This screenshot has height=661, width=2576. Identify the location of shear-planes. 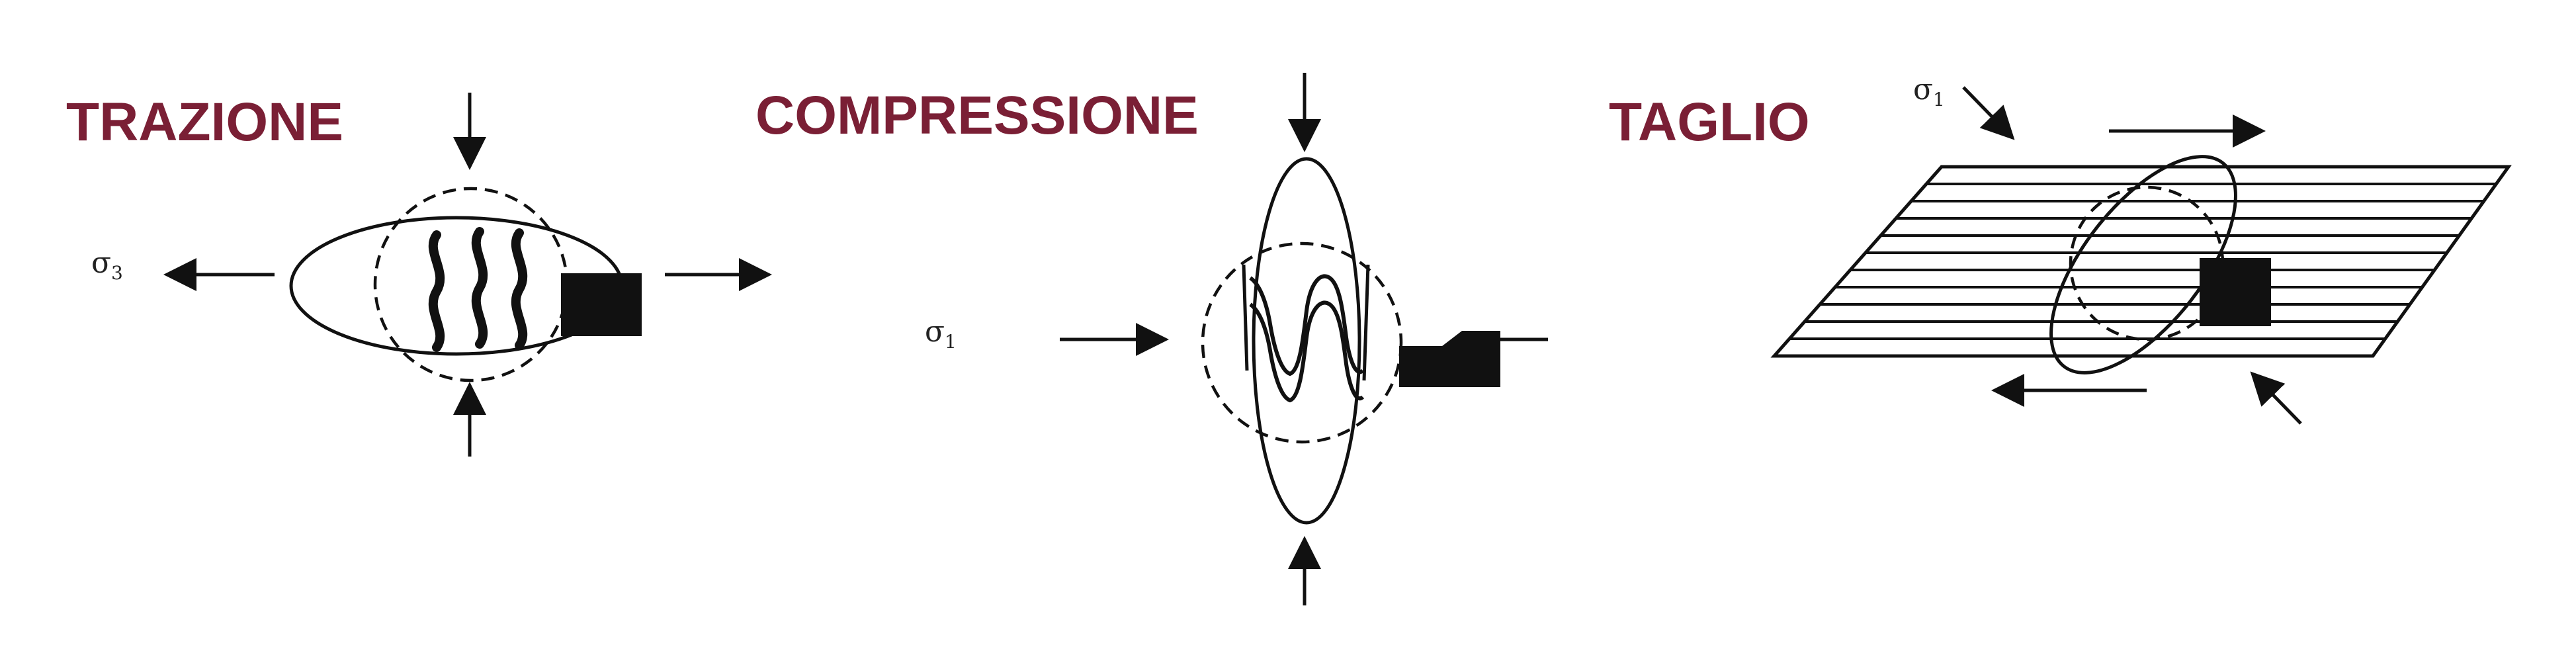
(2143, 261).